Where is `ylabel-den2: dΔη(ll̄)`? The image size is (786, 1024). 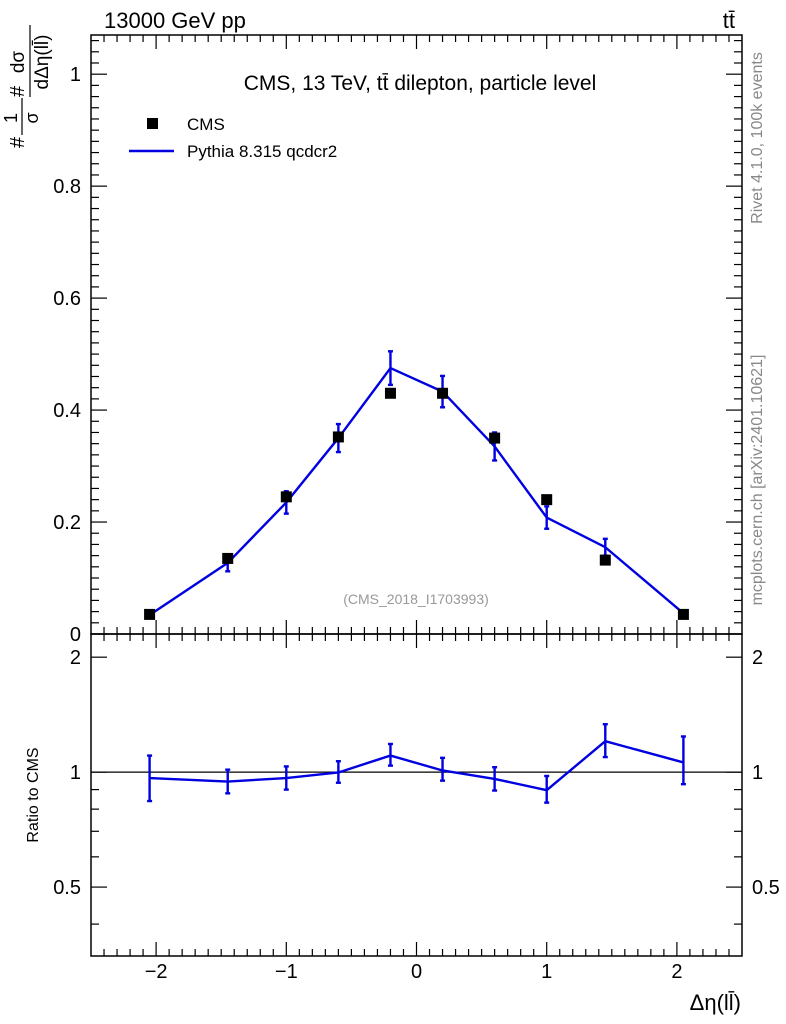
ylabel-den2: dΔη(ll̄) is located at coordinates (42, 62).